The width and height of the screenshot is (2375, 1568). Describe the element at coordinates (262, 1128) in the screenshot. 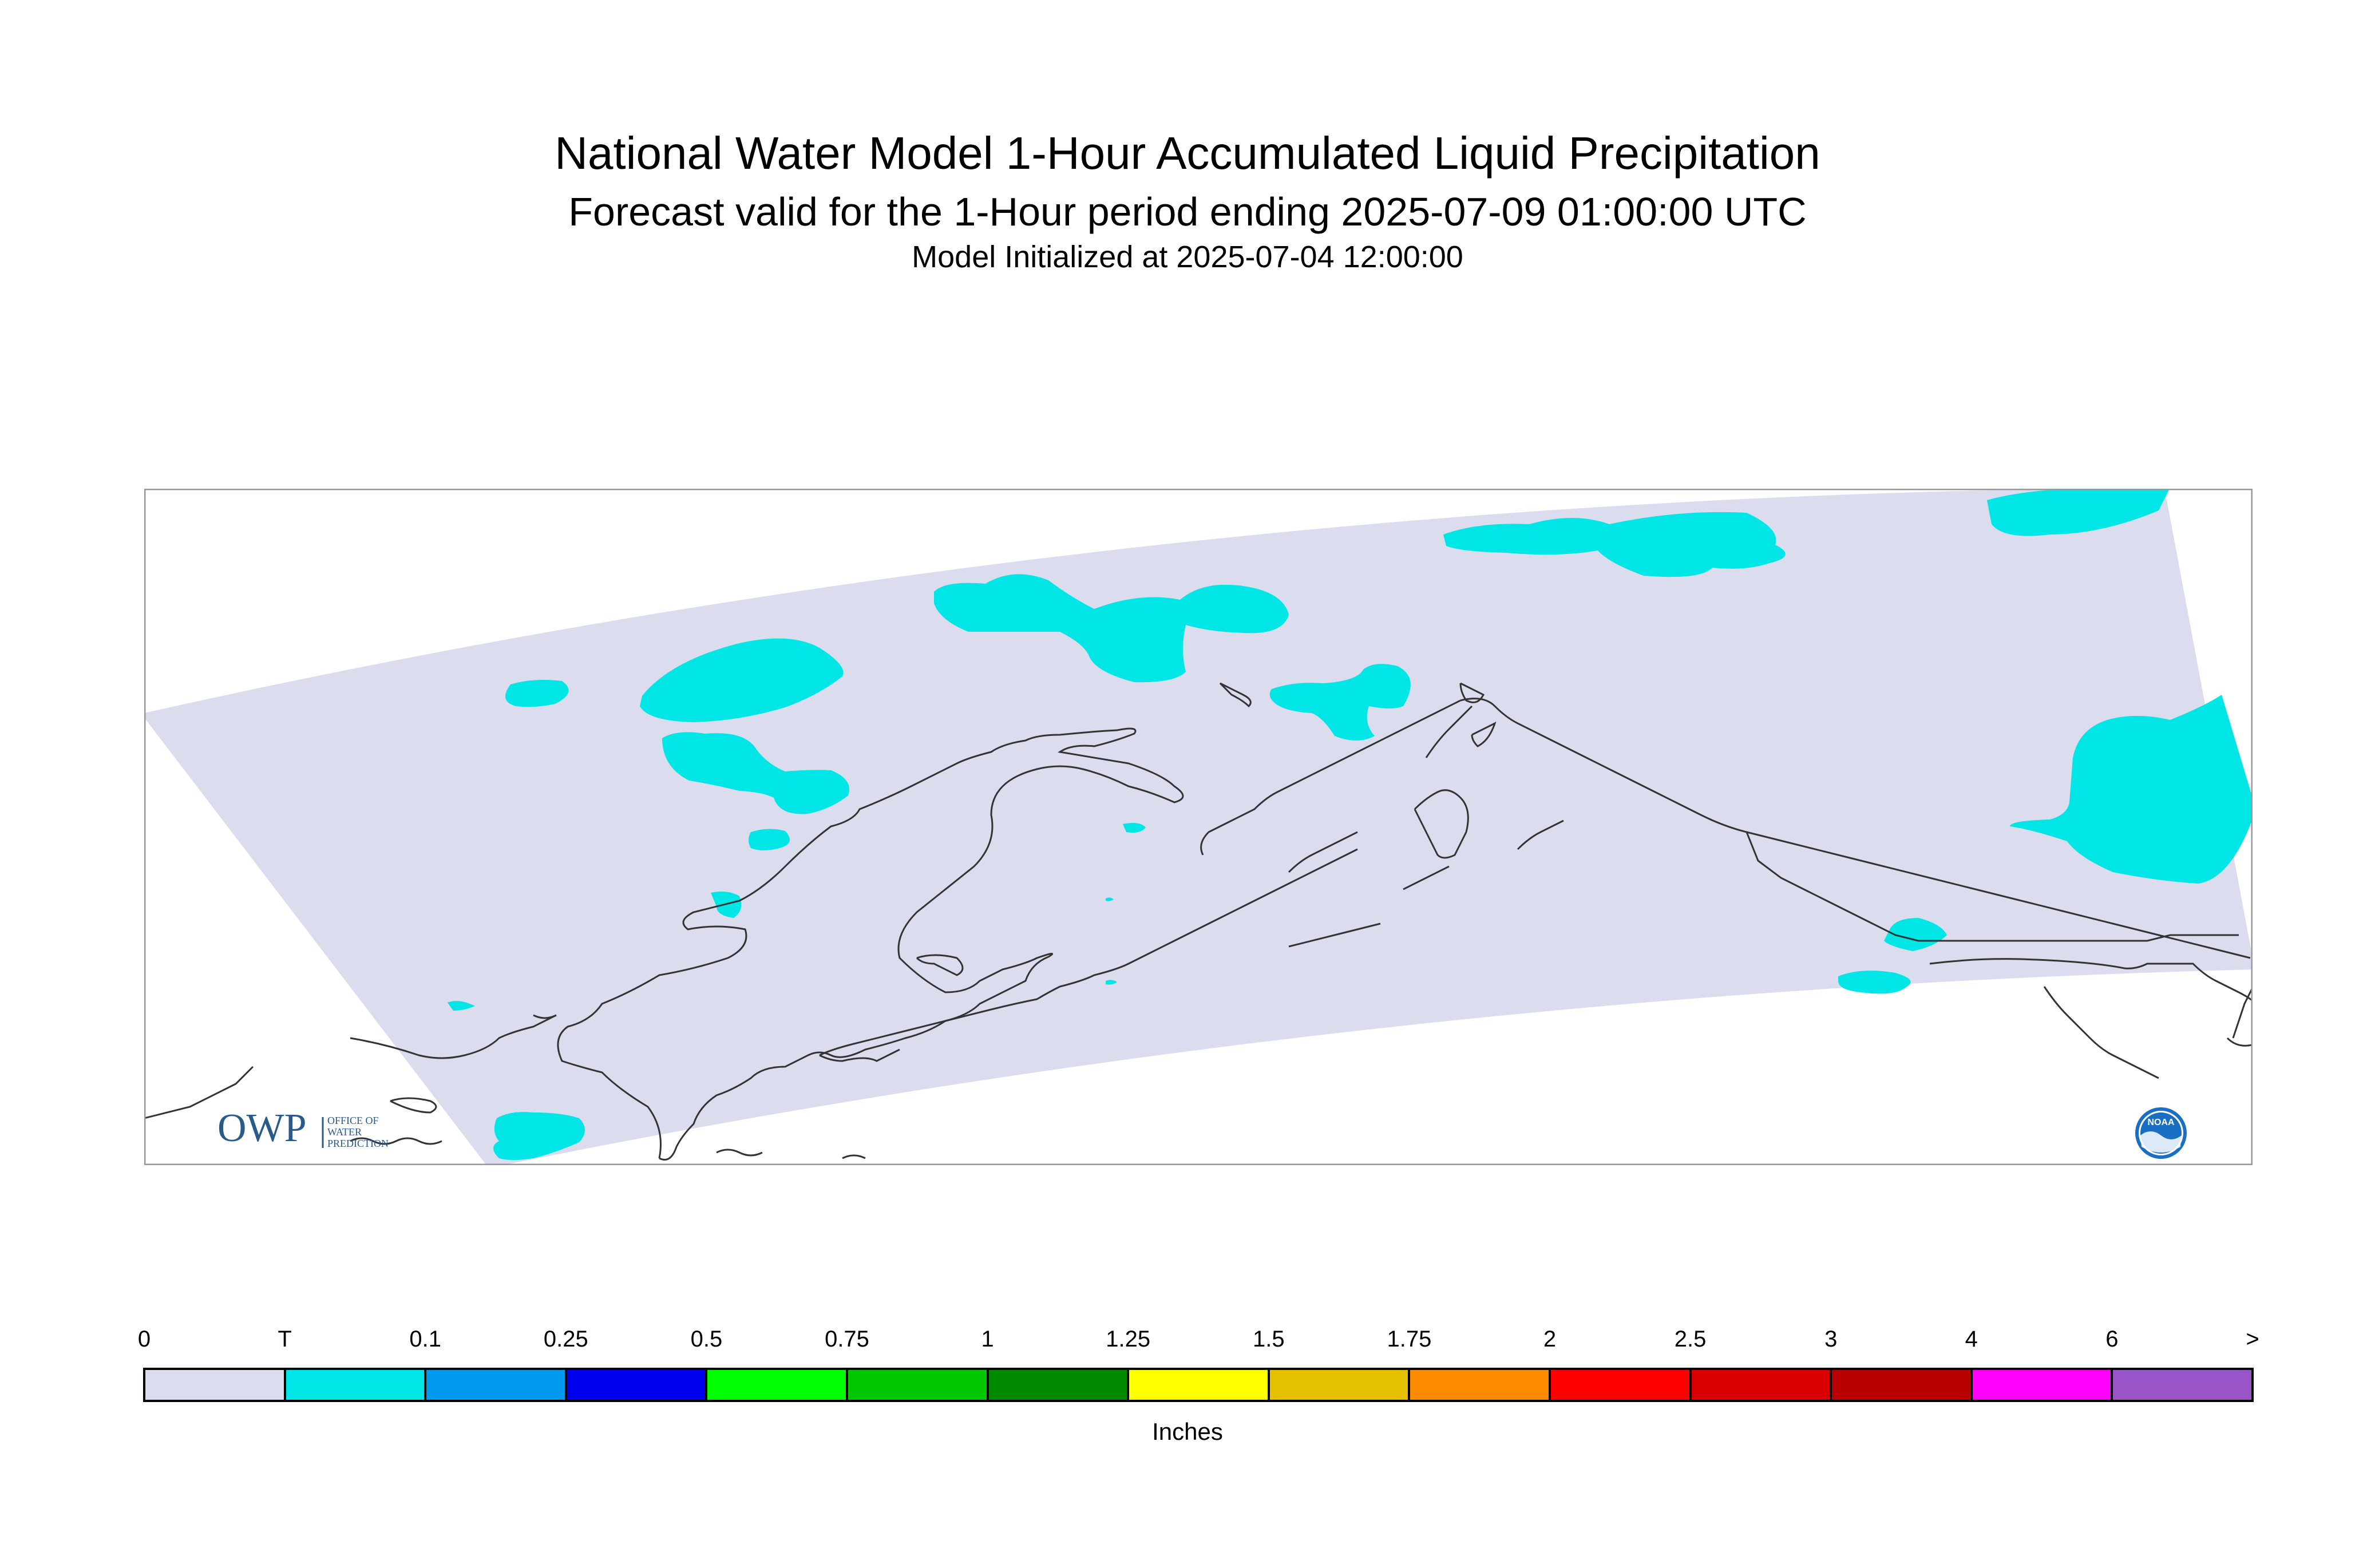

I see `owp-mark: OWP` at that location.